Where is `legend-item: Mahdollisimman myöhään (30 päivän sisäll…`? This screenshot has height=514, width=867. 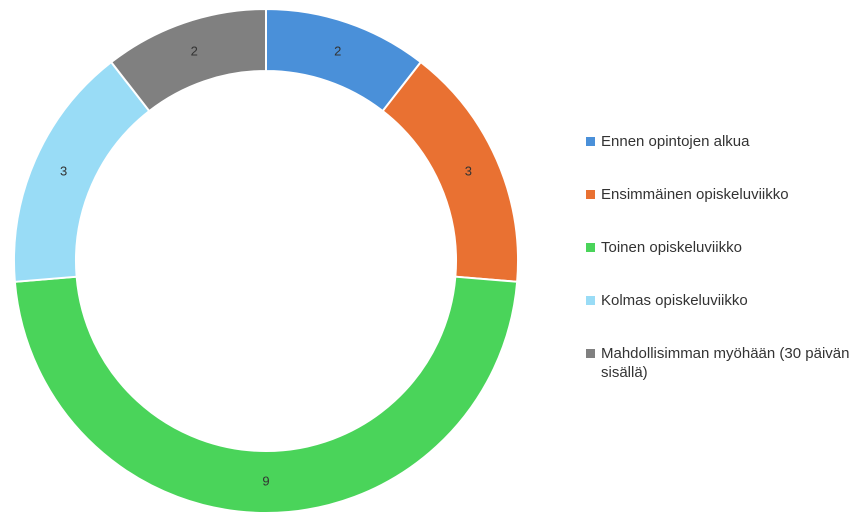
legend-item: Mahdollisimman myöhään (30 päivän sisäll… is located at coordinates (723, 363).